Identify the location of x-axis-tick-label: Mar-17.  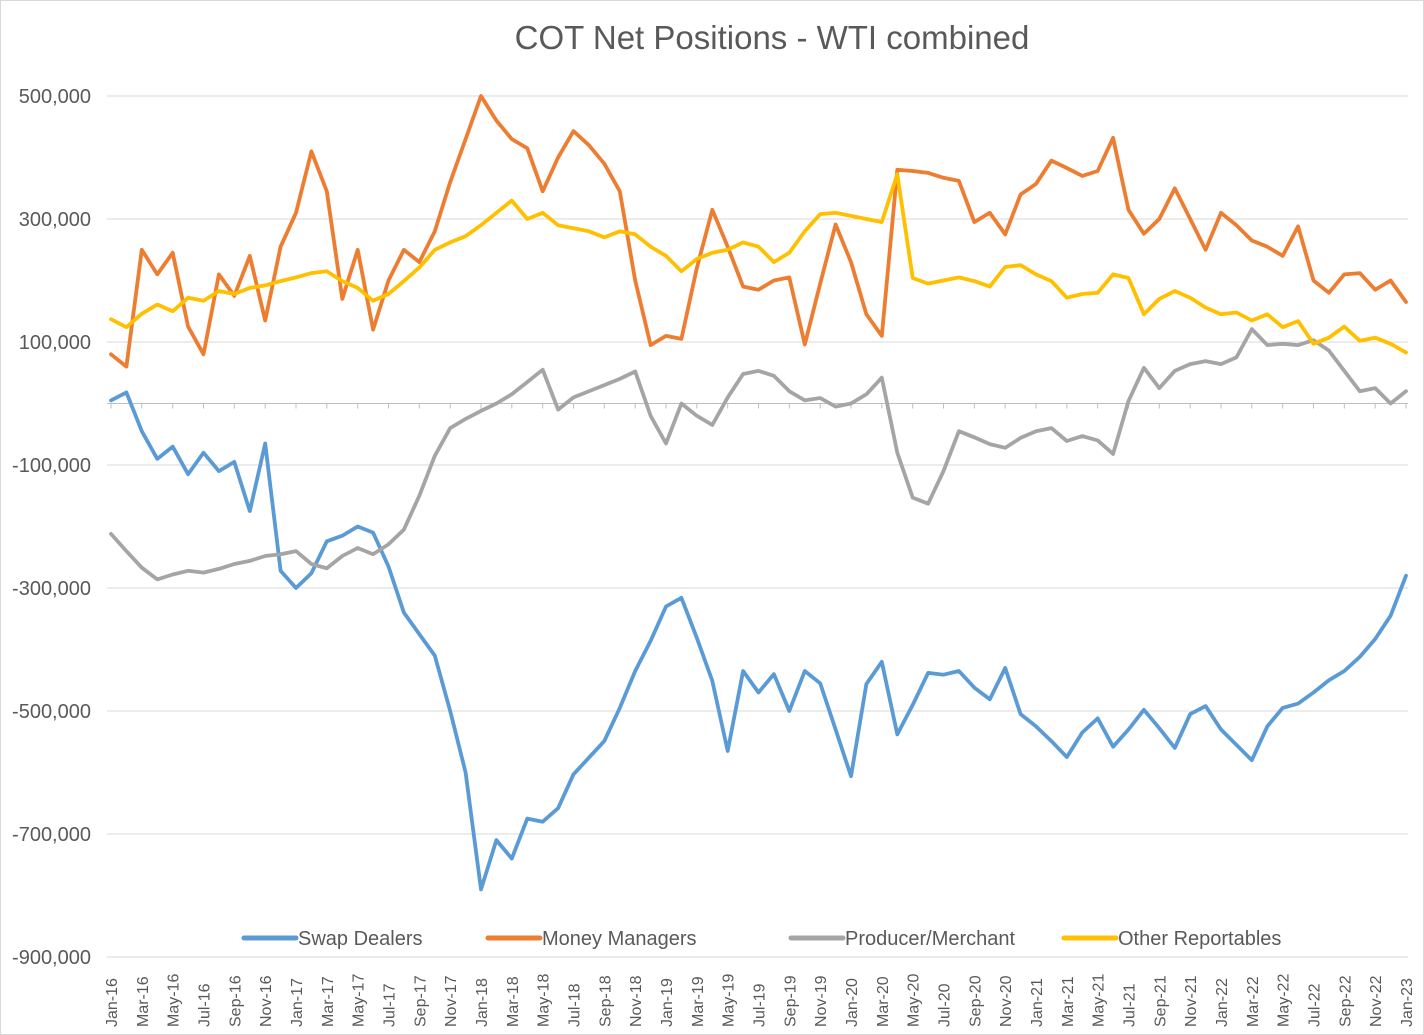
(328, 1001).